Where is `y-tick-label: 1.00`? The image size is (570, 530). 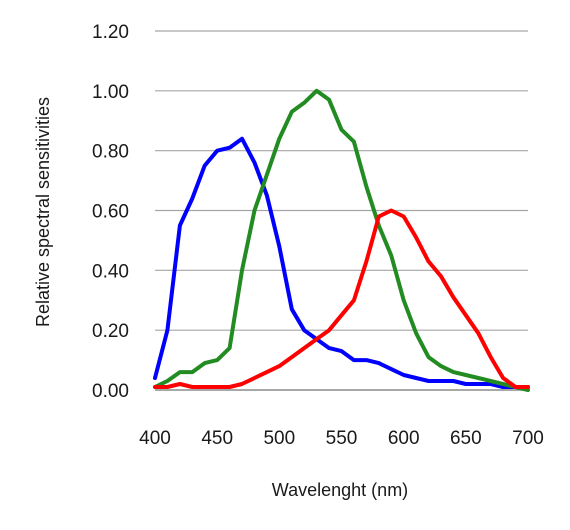
y-tick-label: 1.00 is located at coordinates (110, 92).